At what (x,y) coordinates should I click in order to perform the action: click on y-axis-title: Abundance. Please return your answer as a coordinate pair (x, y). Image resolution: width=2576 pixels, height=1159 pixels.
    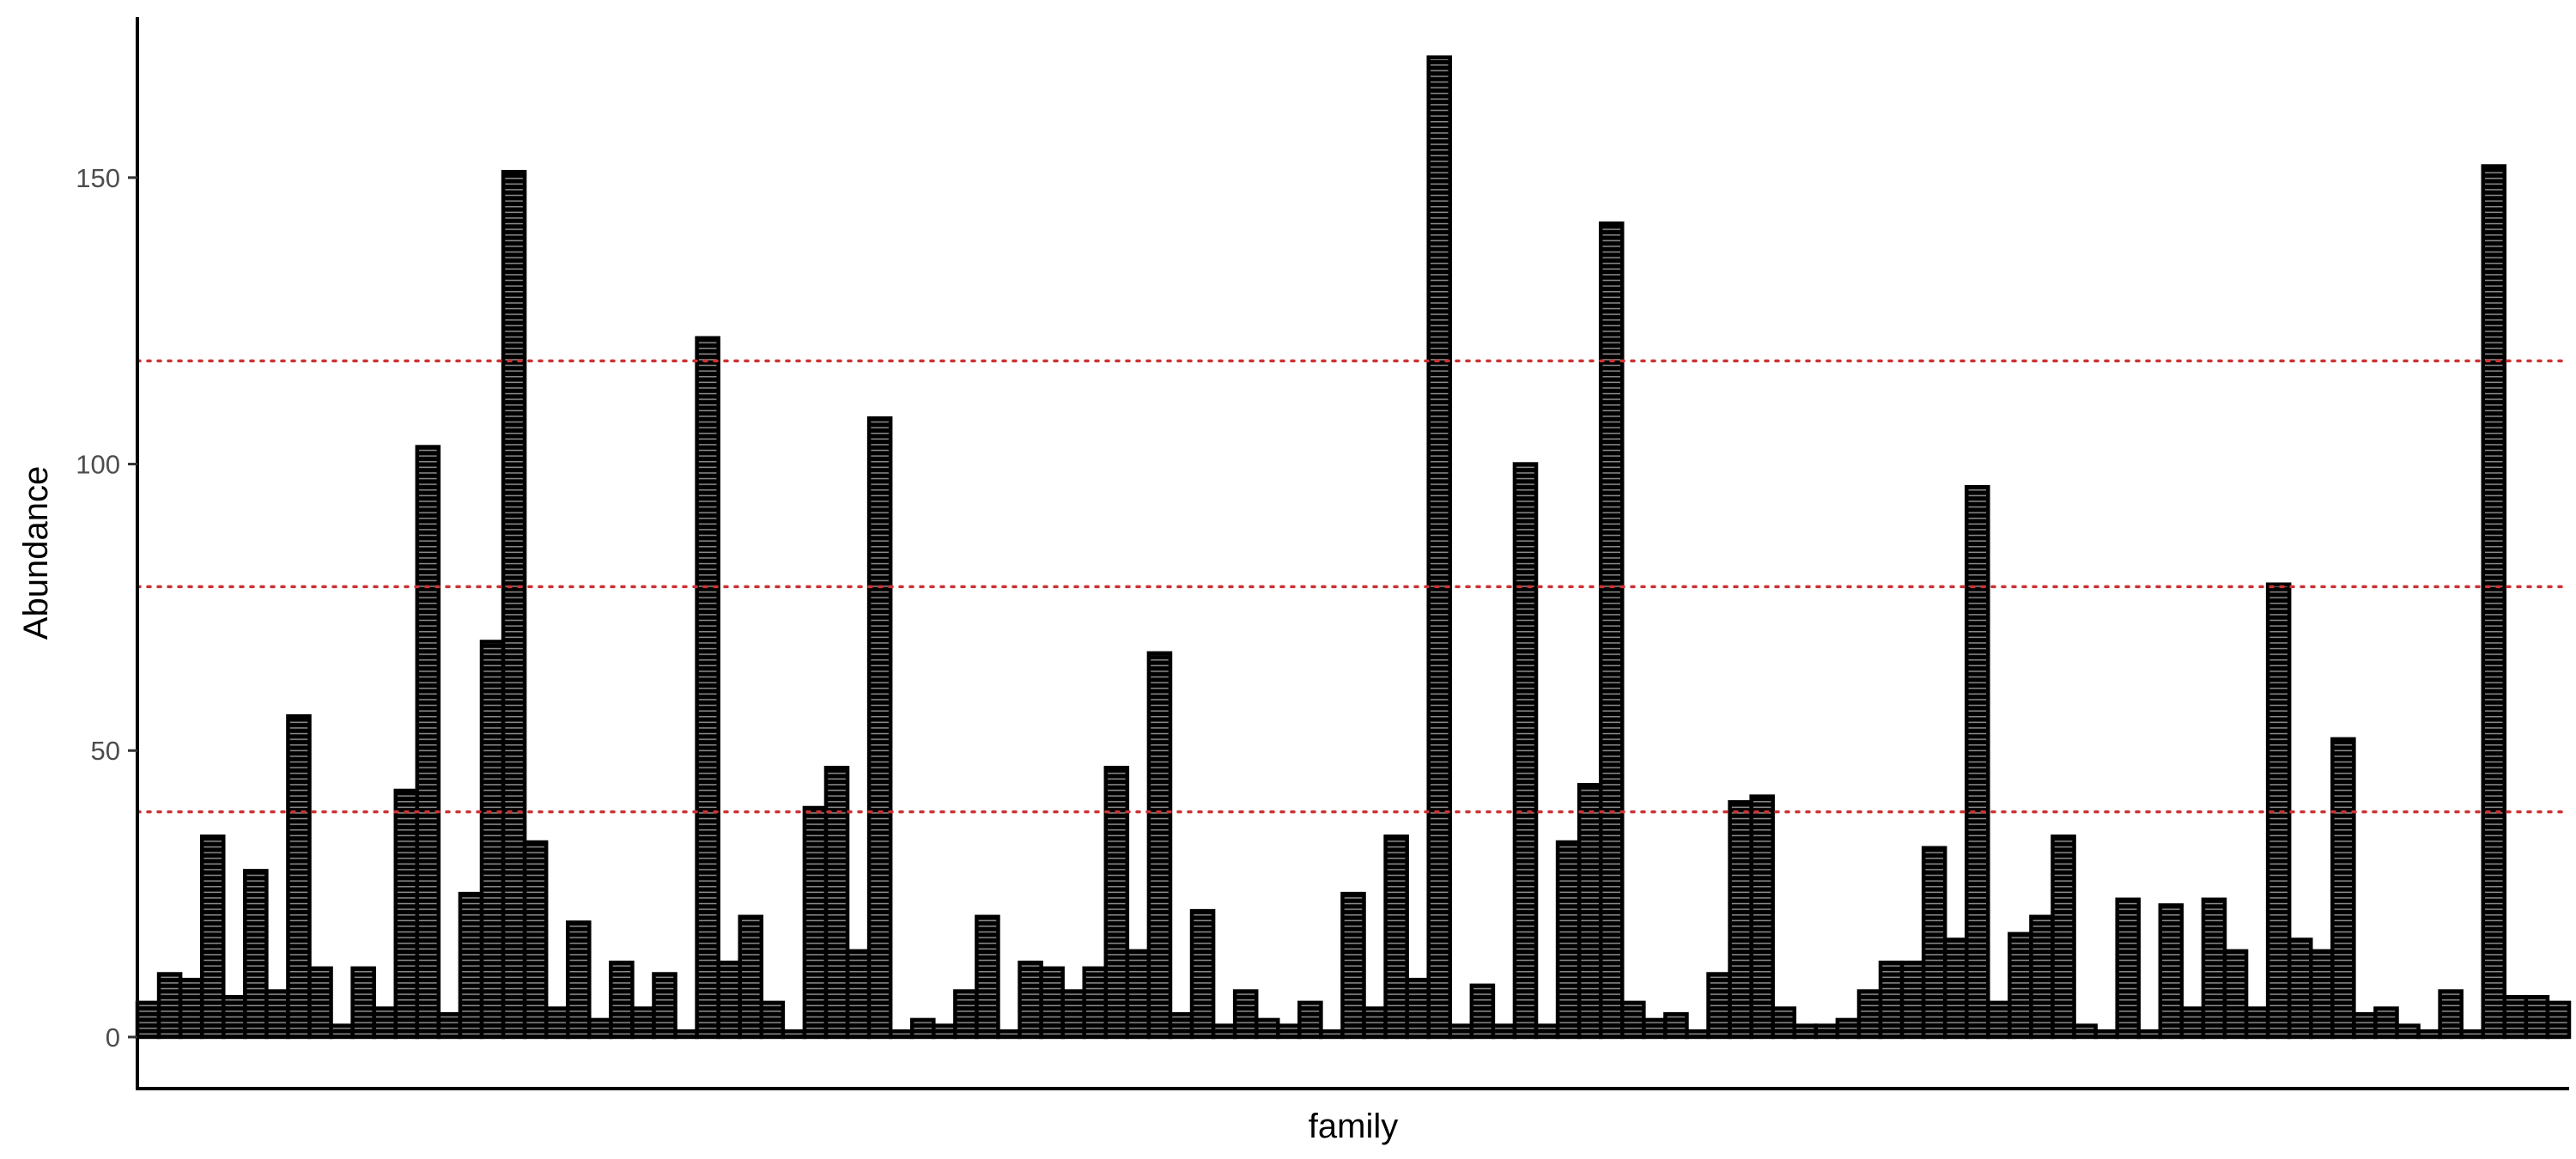
    Looking at the image, I should click on (36, 553).